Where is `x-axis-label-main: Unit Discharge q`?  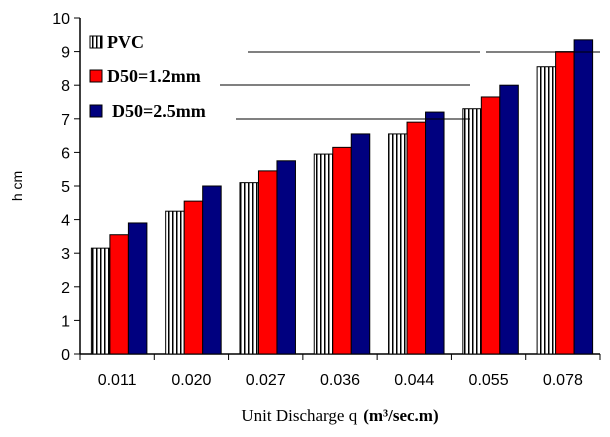
x-axis-label-main: Unit Discharge q is located at coordinates (299, 415).